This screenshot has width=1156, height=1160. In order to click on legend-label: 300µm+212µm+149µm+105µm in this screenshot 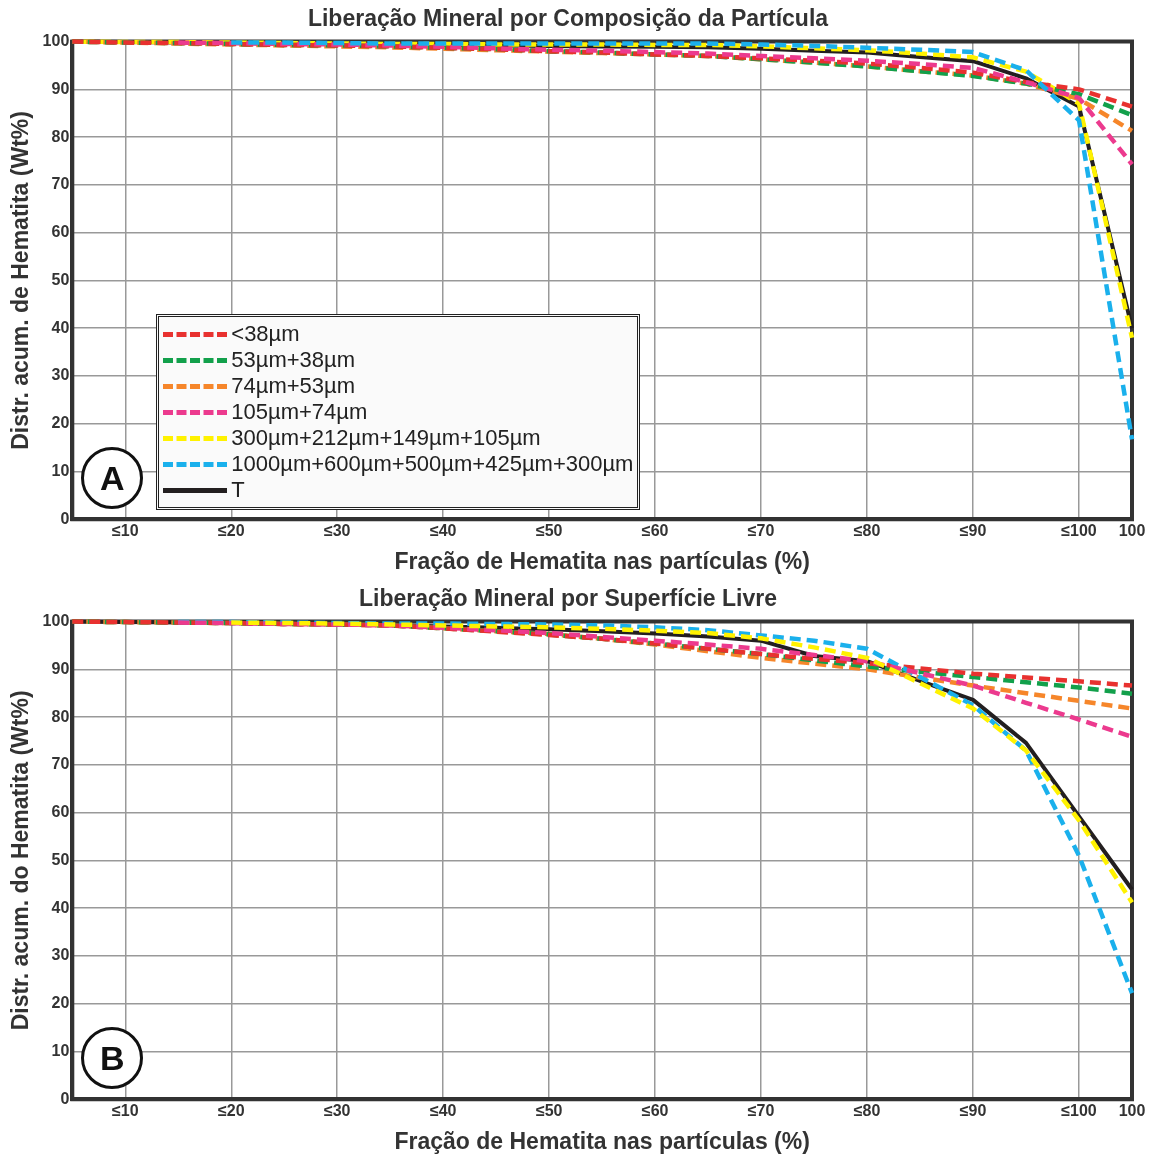, I will do `click(386, 438)`.